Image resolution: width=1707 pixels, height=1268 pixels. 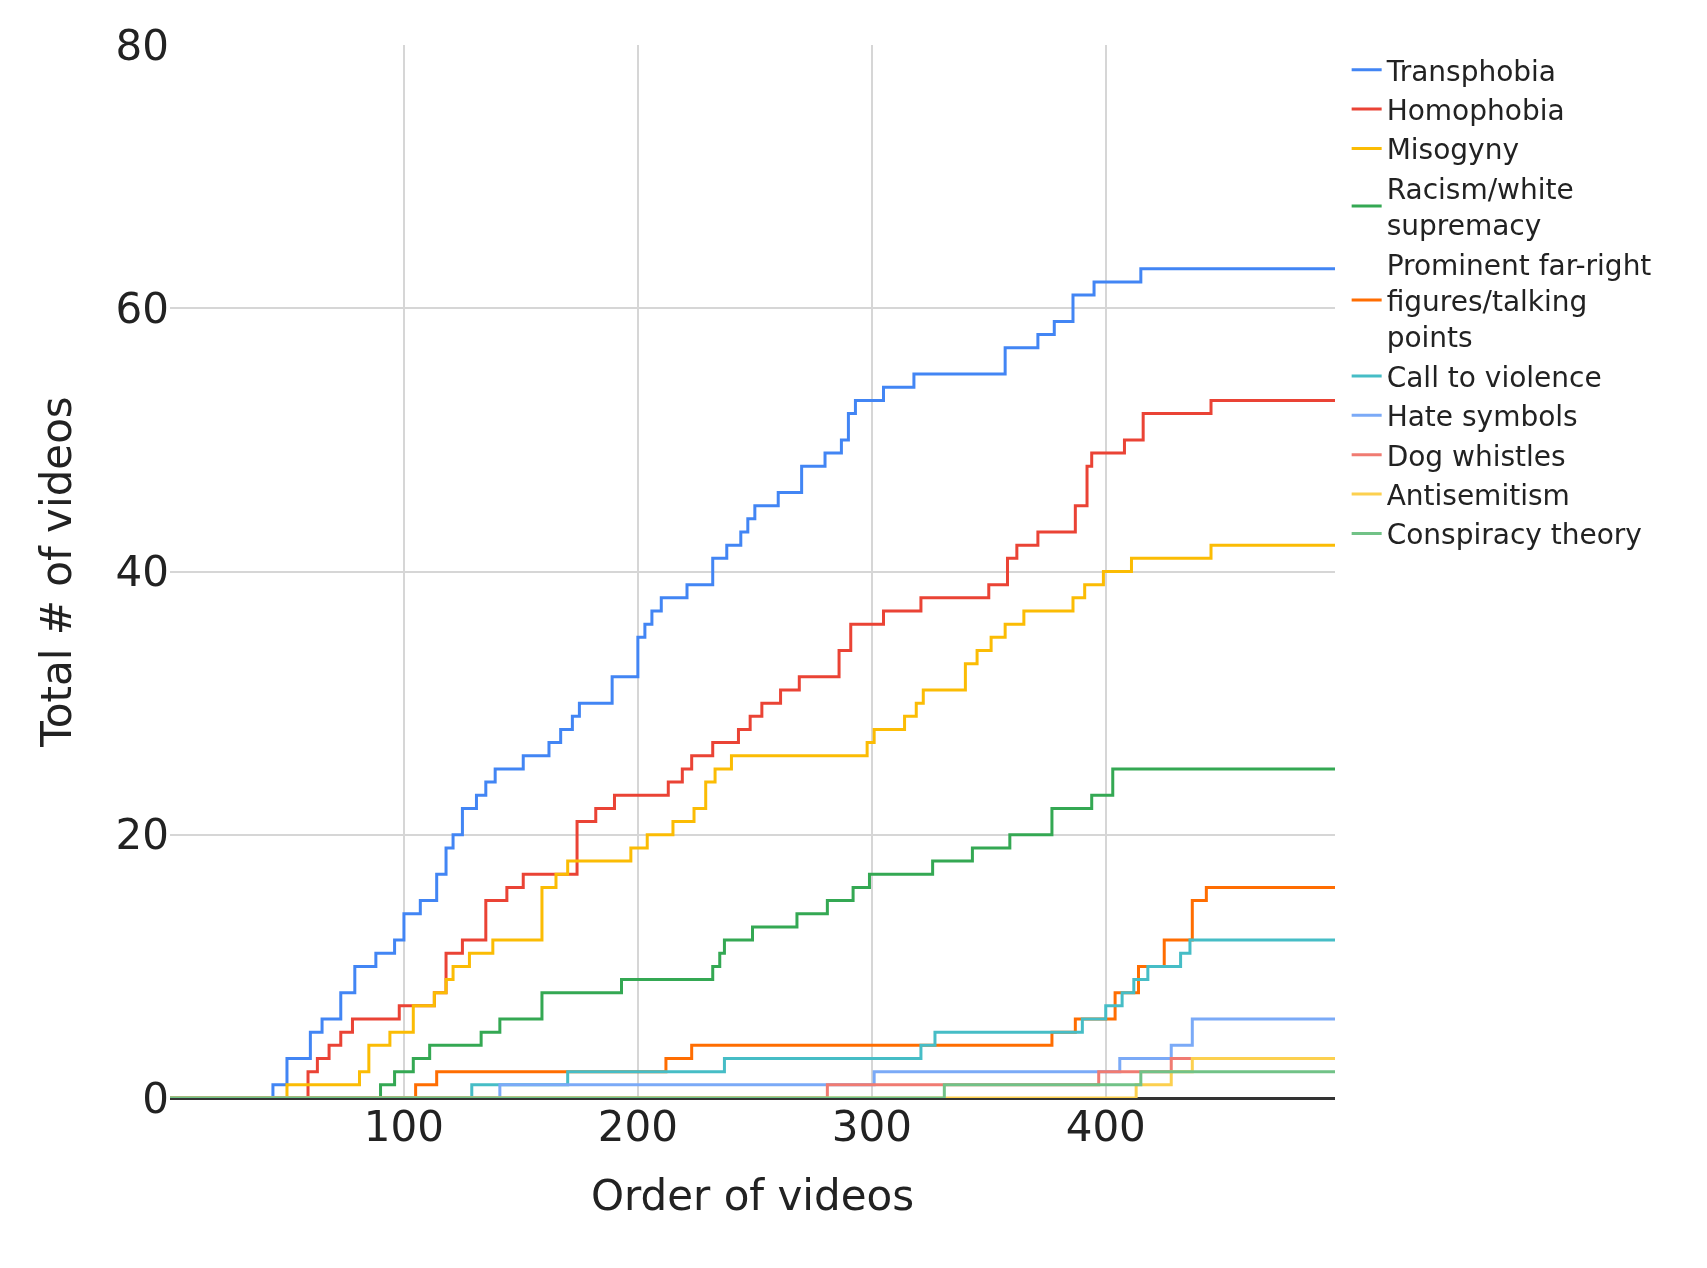 What do you see at coordinates (142, 835) in the screenshot?
I see `y-tick-label: 20` at bounding box center [142, 835].